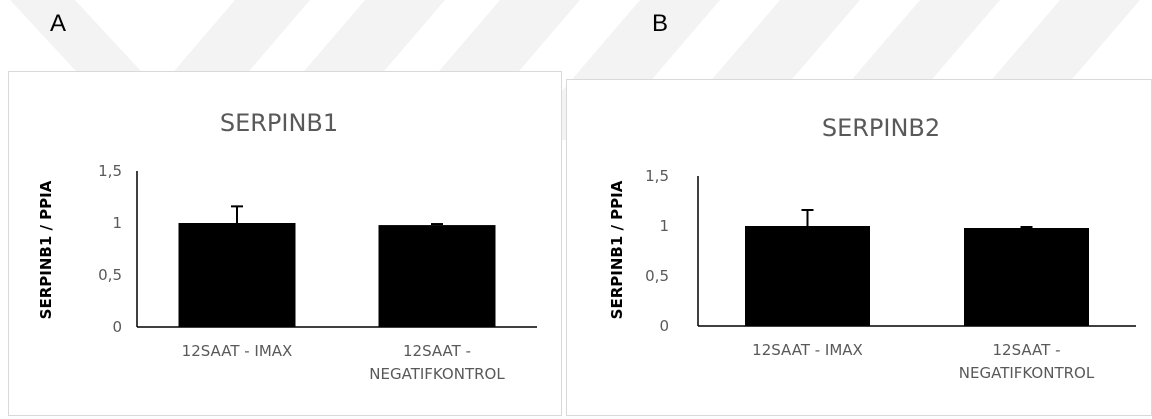  I want to click on panel-letter-b: B, so click(660, 23).